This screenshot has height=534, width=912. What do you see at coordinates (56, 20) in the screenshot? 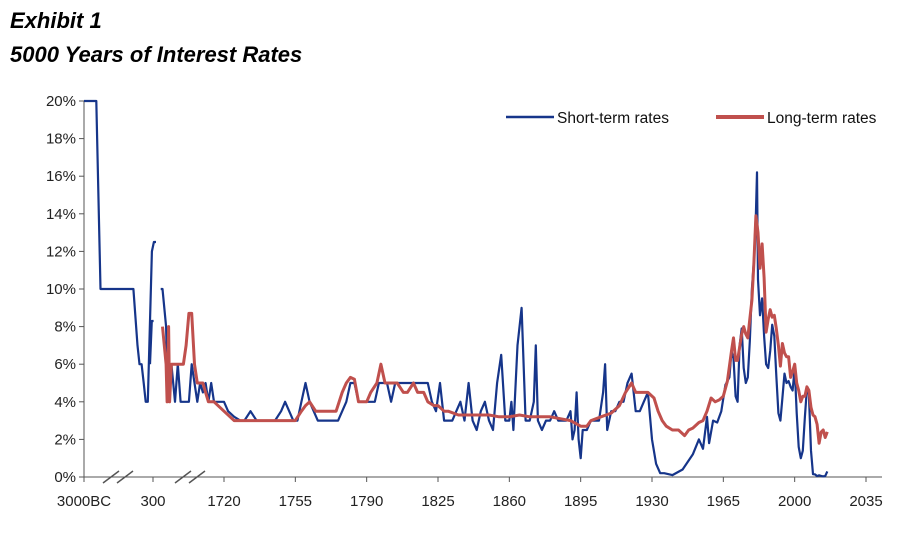
I see `exhibit-number: Exhibit 1` at bounding box center [56, 20].